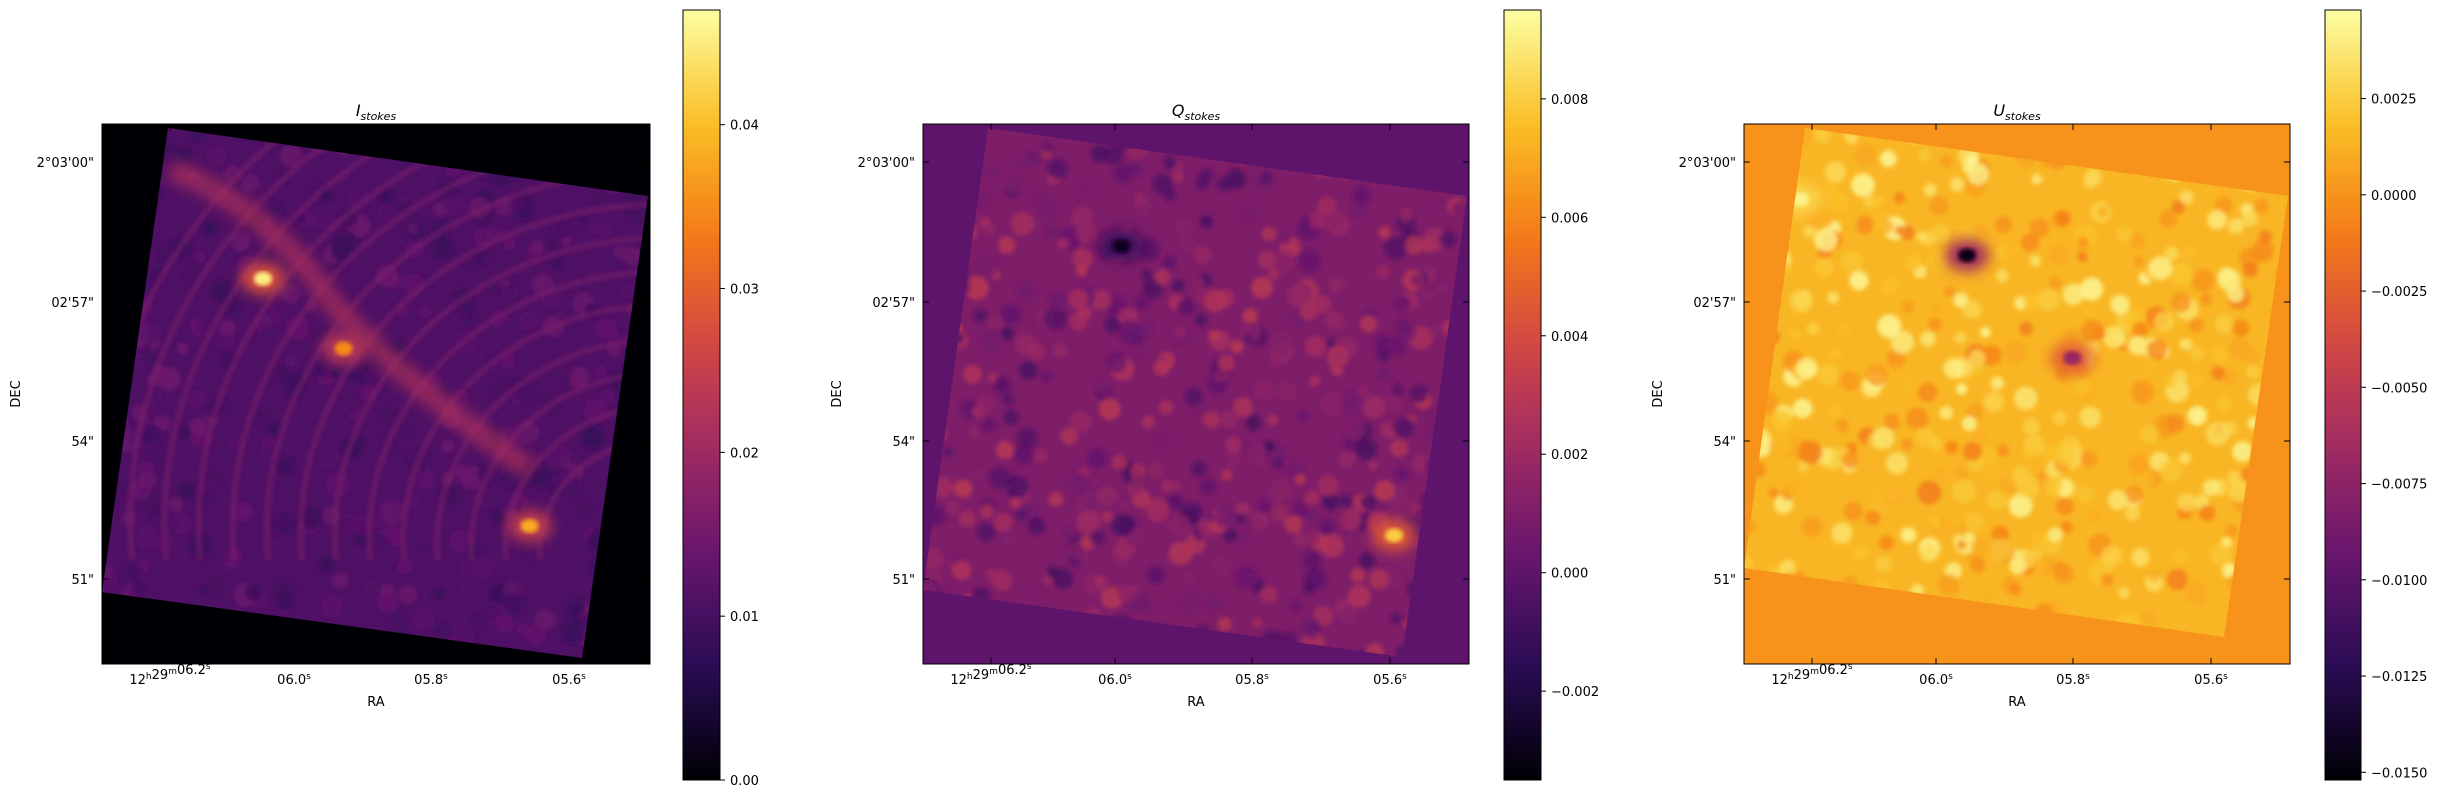 This screenshot has width=2442, height=798. What do you see at coordinates (170, 675) in the screenshot?
I see `x-tick-label: 12h29m06.2s` at bounding box center [170, 675].